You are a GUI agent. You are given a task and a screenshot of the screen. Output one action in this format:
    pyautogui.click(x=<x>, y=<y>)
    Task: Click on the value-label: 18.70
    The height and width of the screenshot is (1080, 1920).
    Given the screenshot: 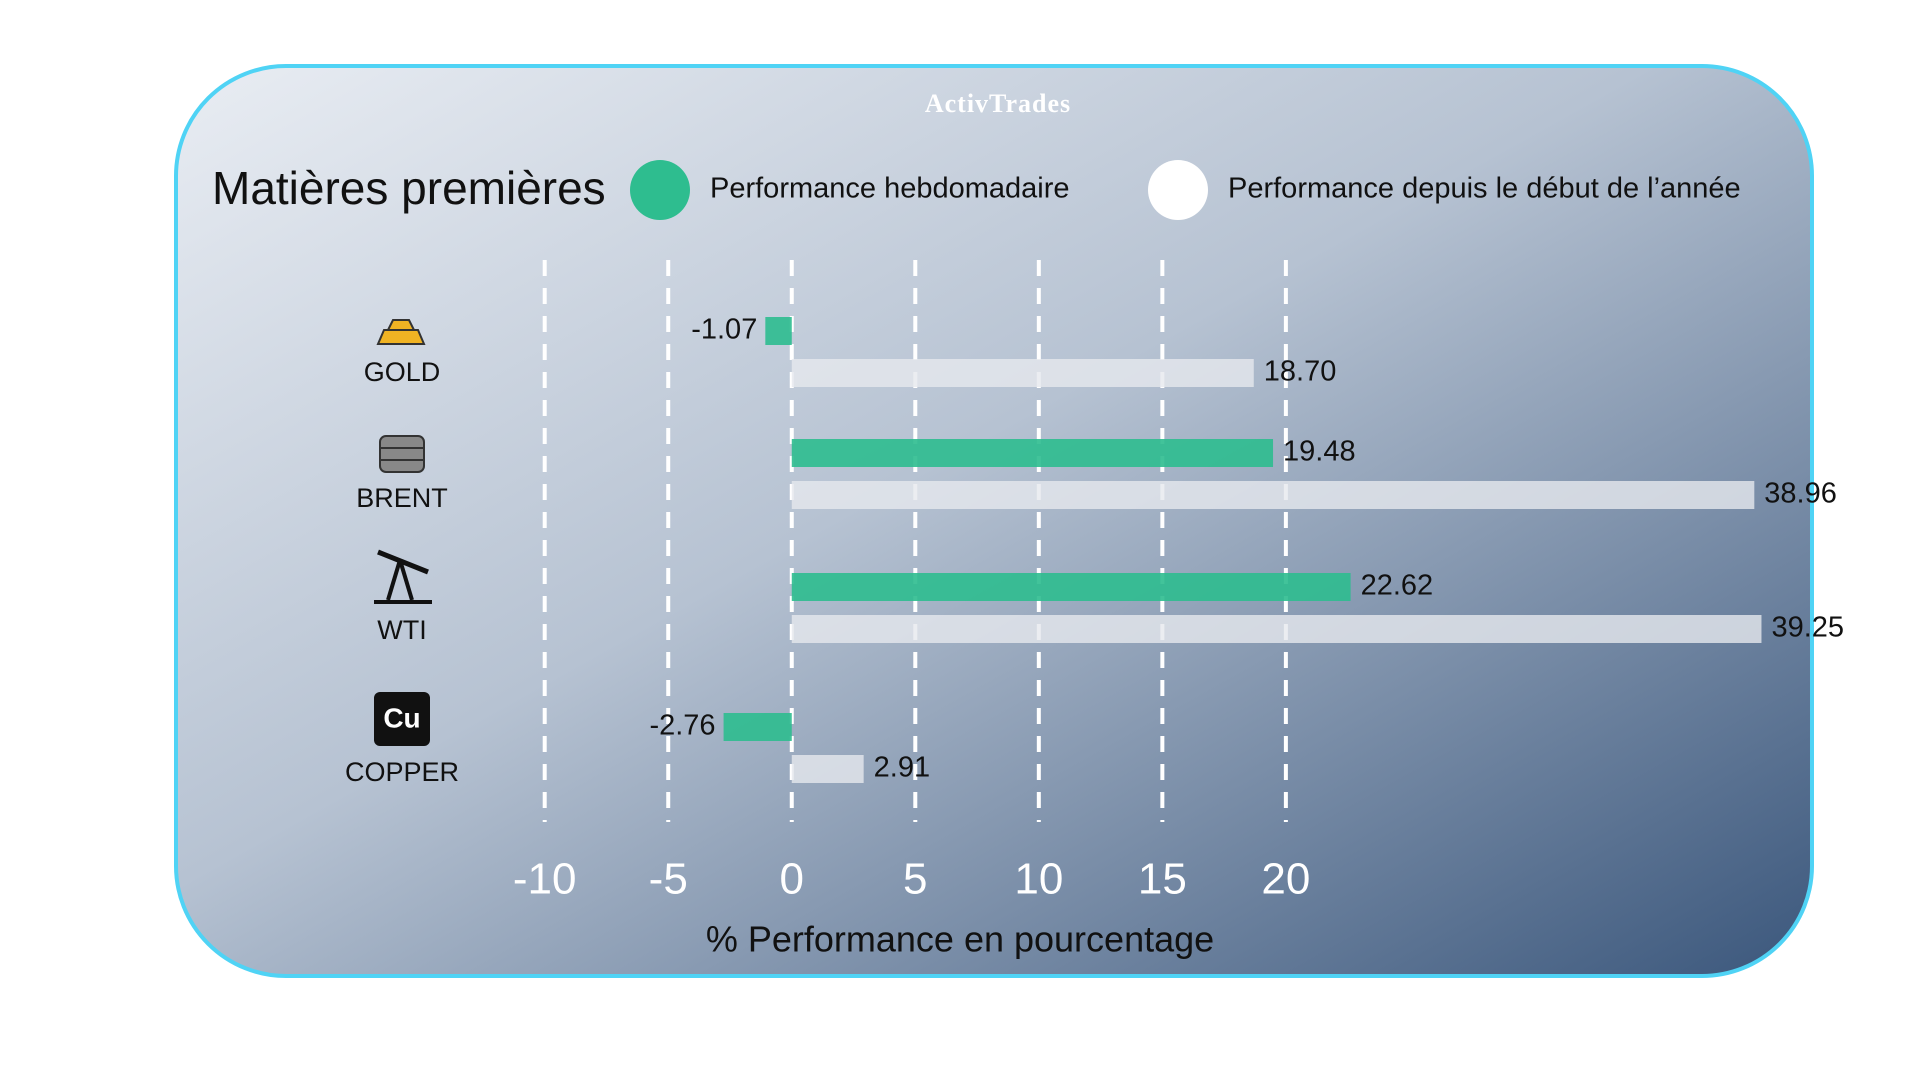 What is the action you would take?
    pyautogui.click(x=1300, y=372)
    